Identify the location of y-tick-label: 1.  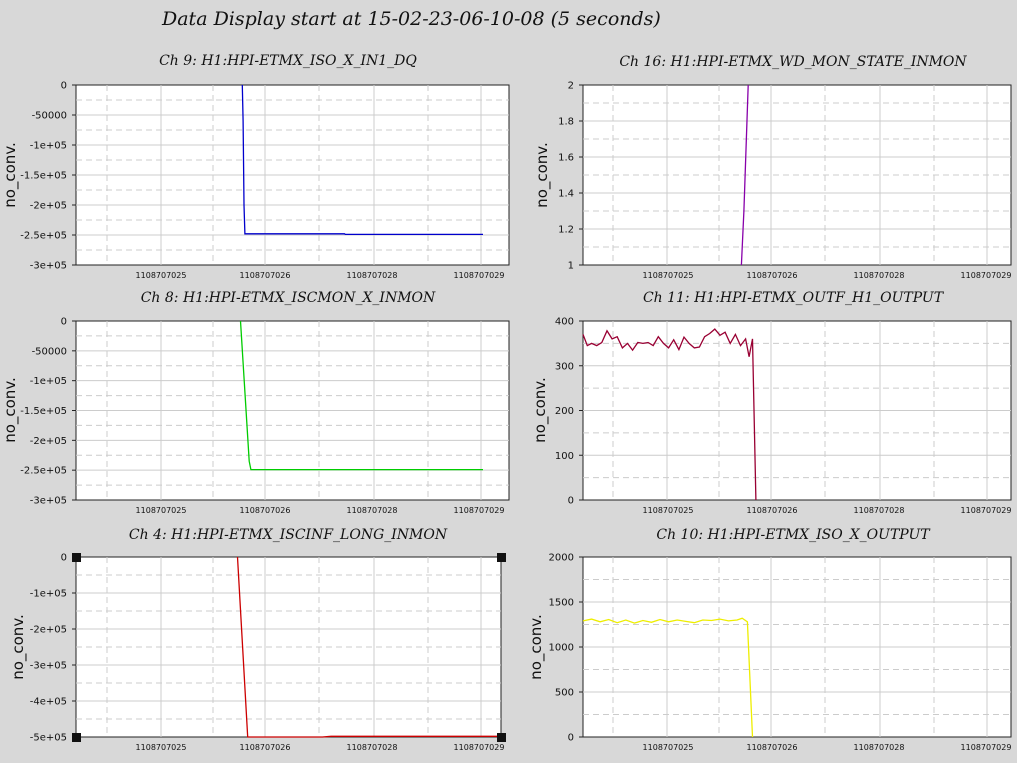
(571, 266).